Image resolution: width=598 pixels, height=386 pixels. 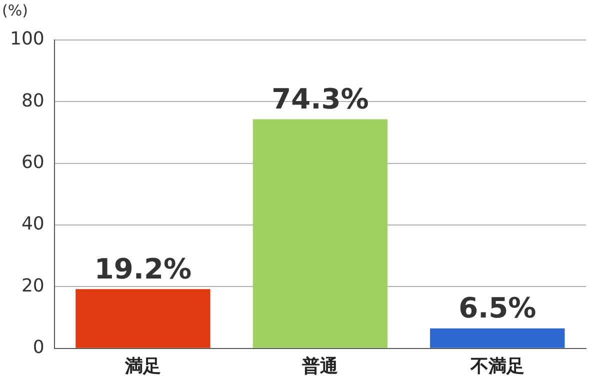 What do you see at coordinates (38, 347) in the screenshot?
I see `y-tick-label: 0` at bounding box center [38, 347].